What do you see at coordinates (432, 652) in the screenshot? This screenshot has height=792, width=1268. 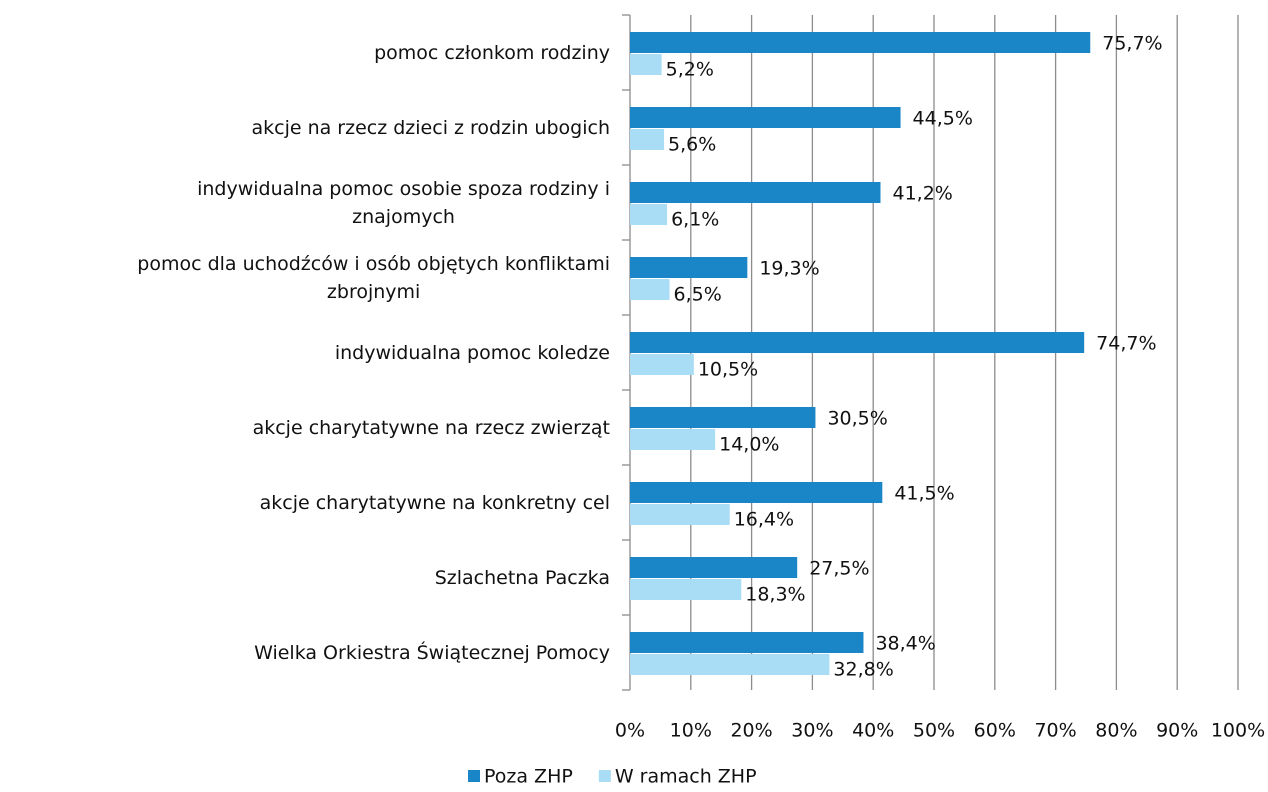 I see `category-text: Wielka Orkiestra Świątecznej Pomocy` at bounding box center [432, 652].